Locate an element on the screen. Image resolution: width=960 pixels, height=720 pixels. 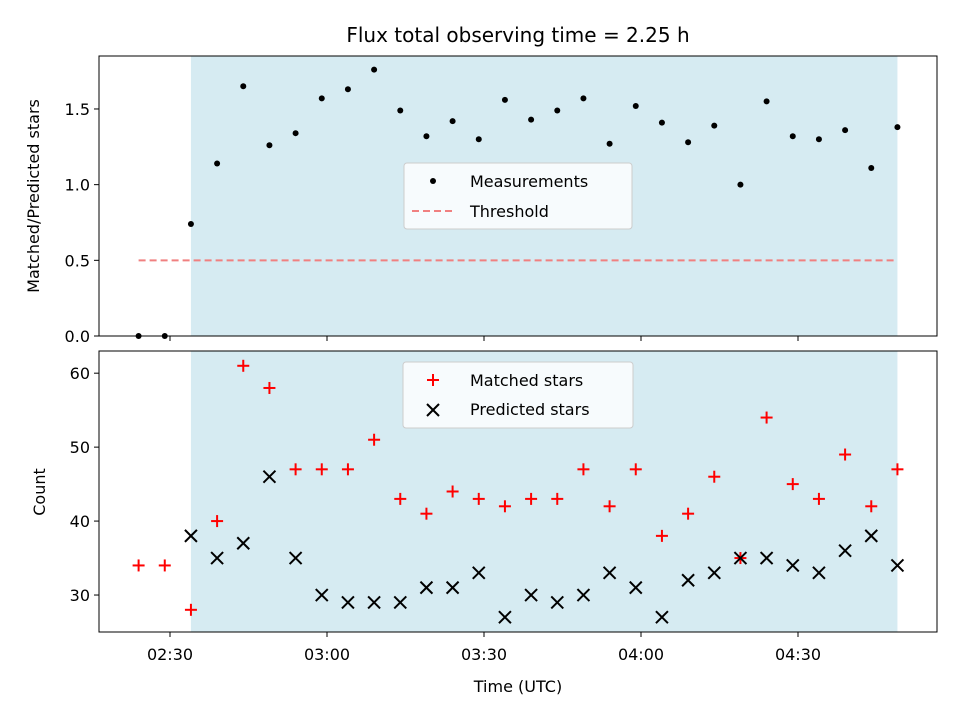
top-x-ticks is located at coordinates (484, 338).